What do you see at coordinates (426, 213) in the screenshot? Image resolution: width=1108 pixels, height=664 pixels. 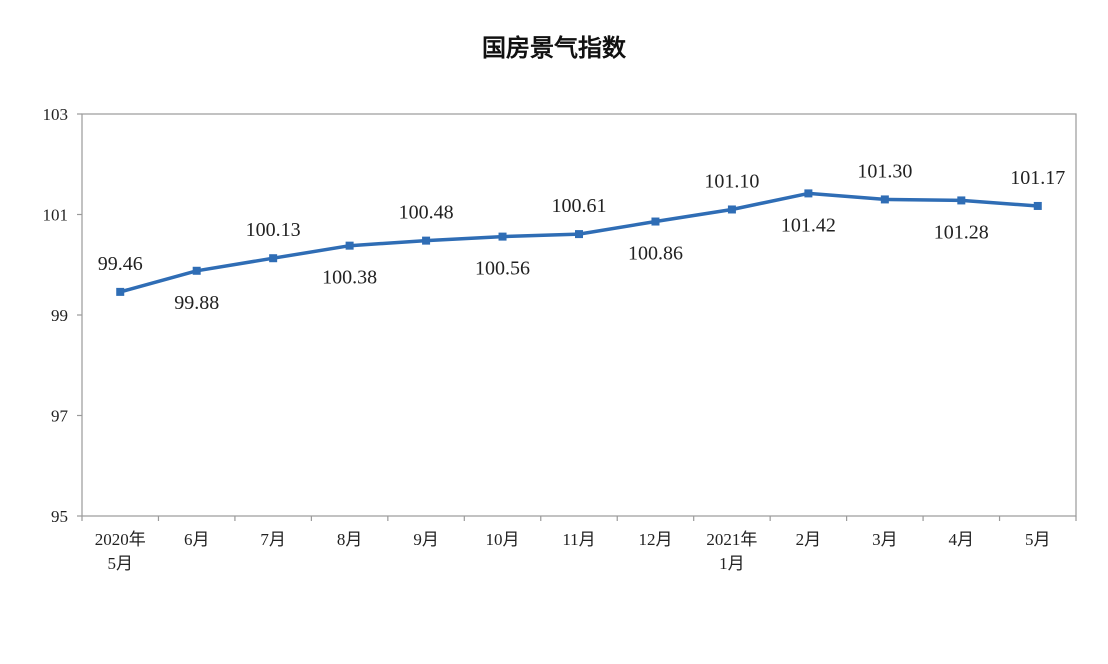 I see `data-label: 100.48` at bounding box center [426, 213].